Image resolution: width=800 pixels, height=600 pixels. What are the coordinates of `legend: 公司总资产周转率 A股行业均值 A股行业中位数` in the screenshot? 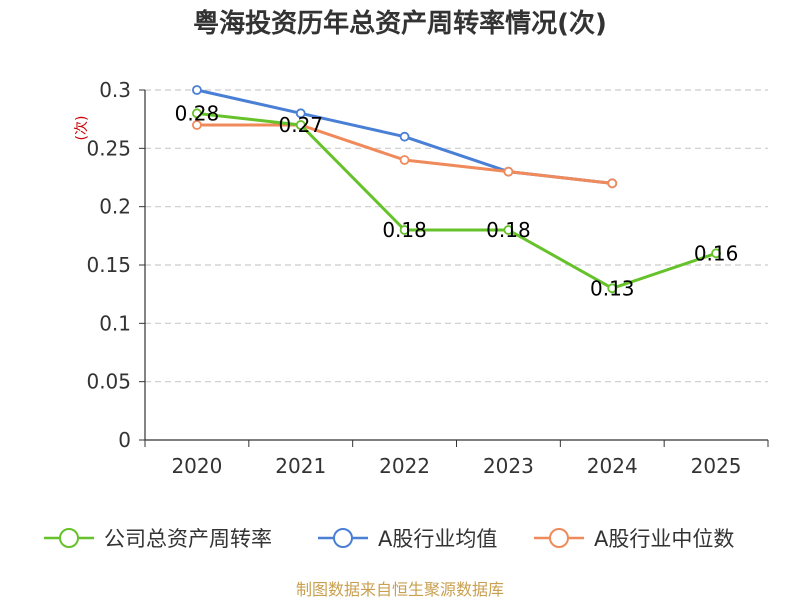 It's located at (389, 539).